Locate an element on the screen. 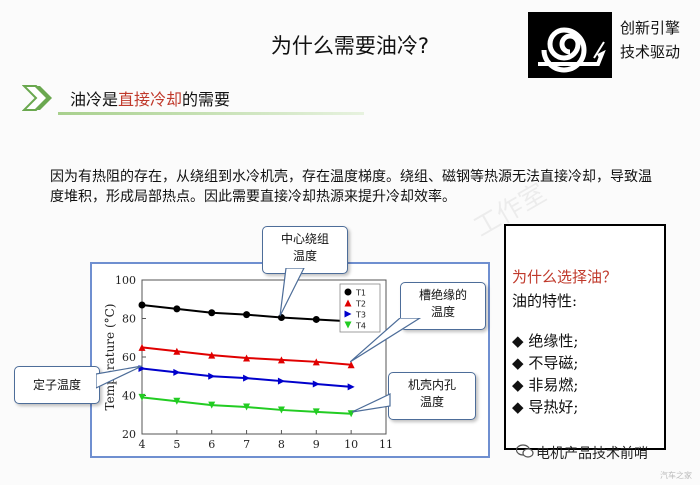 This screenshot has width=700, height=485. y-tick-label: 60 is located at coordinates (129, 357).